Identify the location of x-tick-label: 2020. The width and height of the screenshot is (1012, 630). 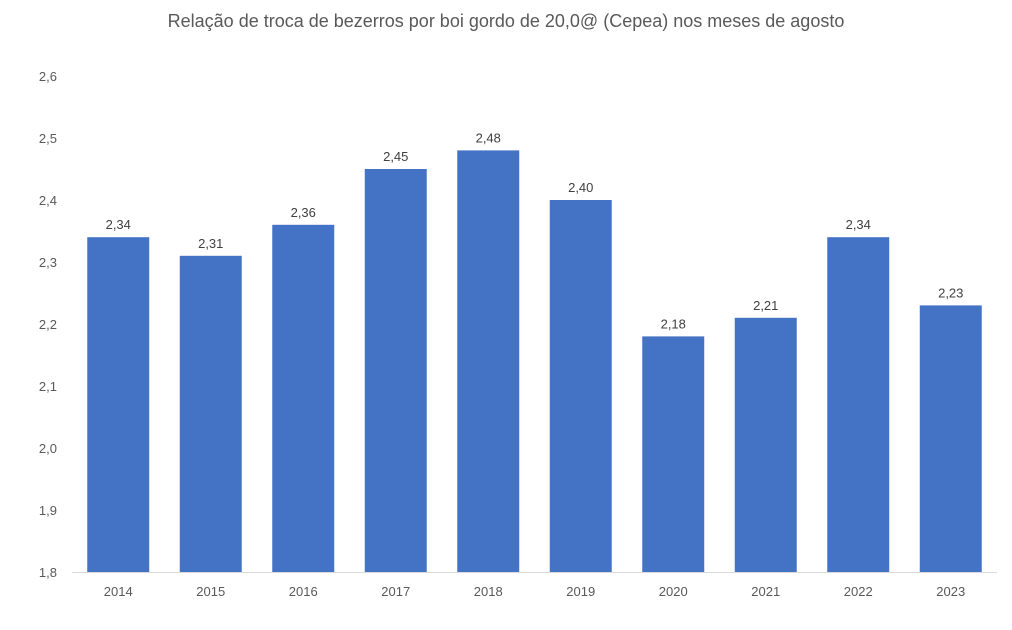
(673, 591).